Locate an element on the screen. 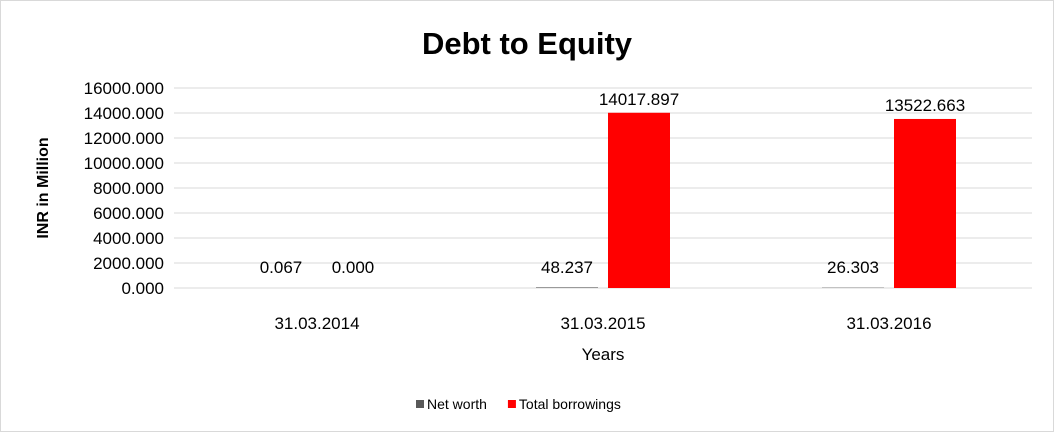 This screenshot has height=432, width=1054. y-tick-label: 12000.000 is located at coordinates (124, 138).